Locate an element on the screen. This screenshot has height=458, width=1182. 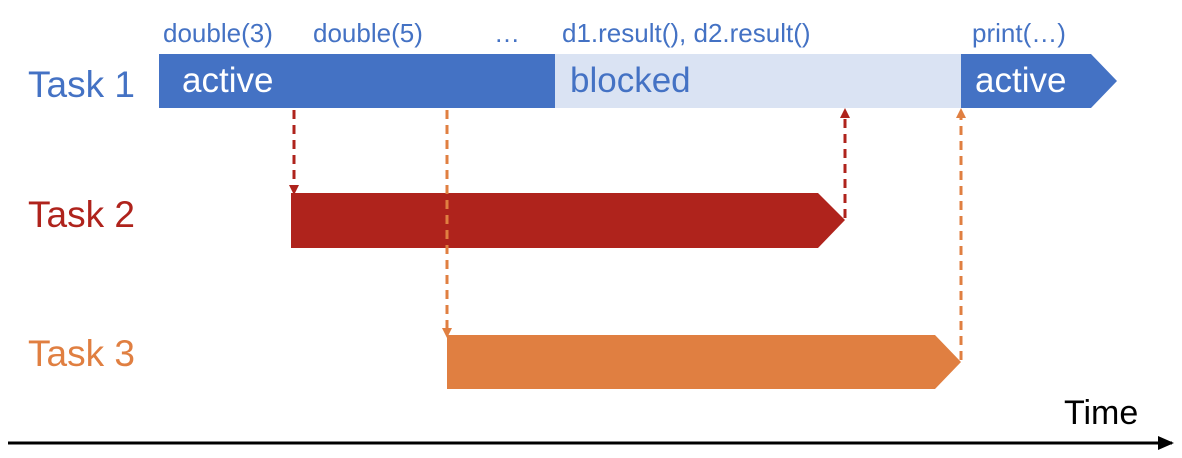
task2-label: Task 2 is located at coordinates (81, 214).